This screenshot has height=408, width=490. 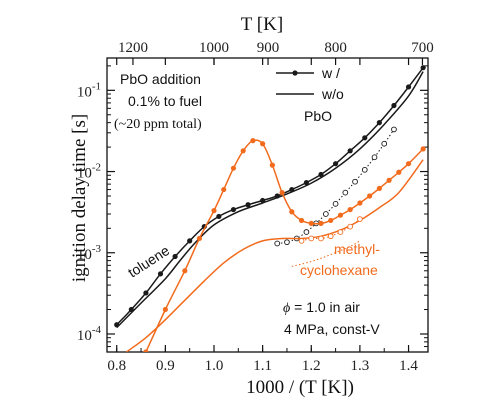 I want to click on legend: w / w/o PbO, so click(x=310, y=94).